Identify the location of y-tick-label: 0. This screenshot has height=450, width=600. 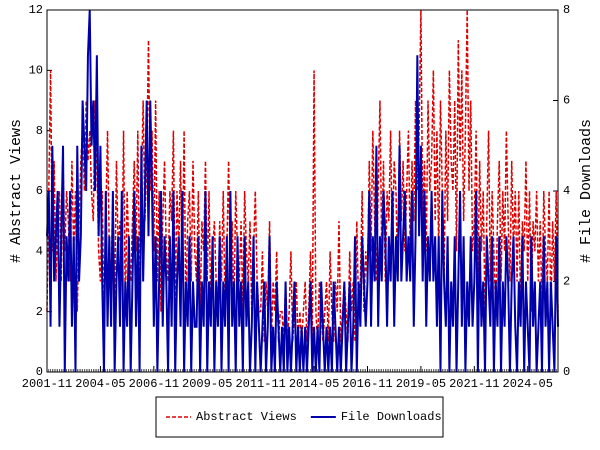
(39, 372).